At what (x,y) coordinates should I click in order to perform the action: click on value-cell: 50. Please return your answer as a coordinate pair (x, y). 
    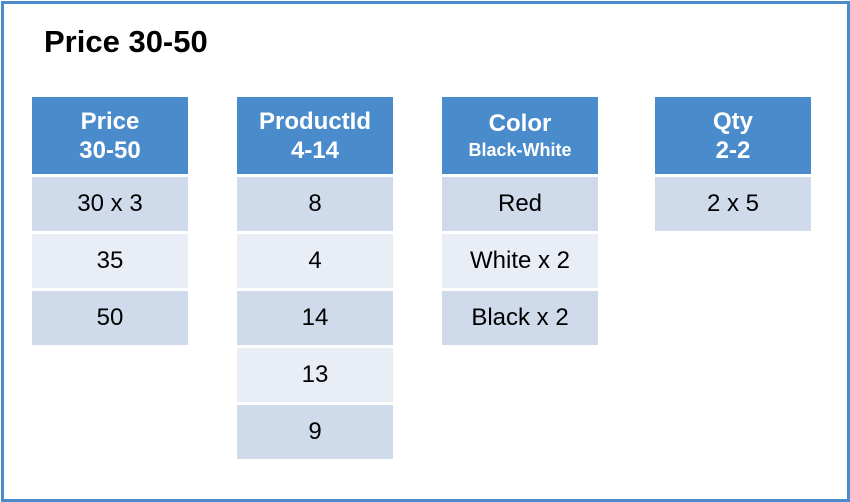
    Looking at the image, I should click on (110, 318).